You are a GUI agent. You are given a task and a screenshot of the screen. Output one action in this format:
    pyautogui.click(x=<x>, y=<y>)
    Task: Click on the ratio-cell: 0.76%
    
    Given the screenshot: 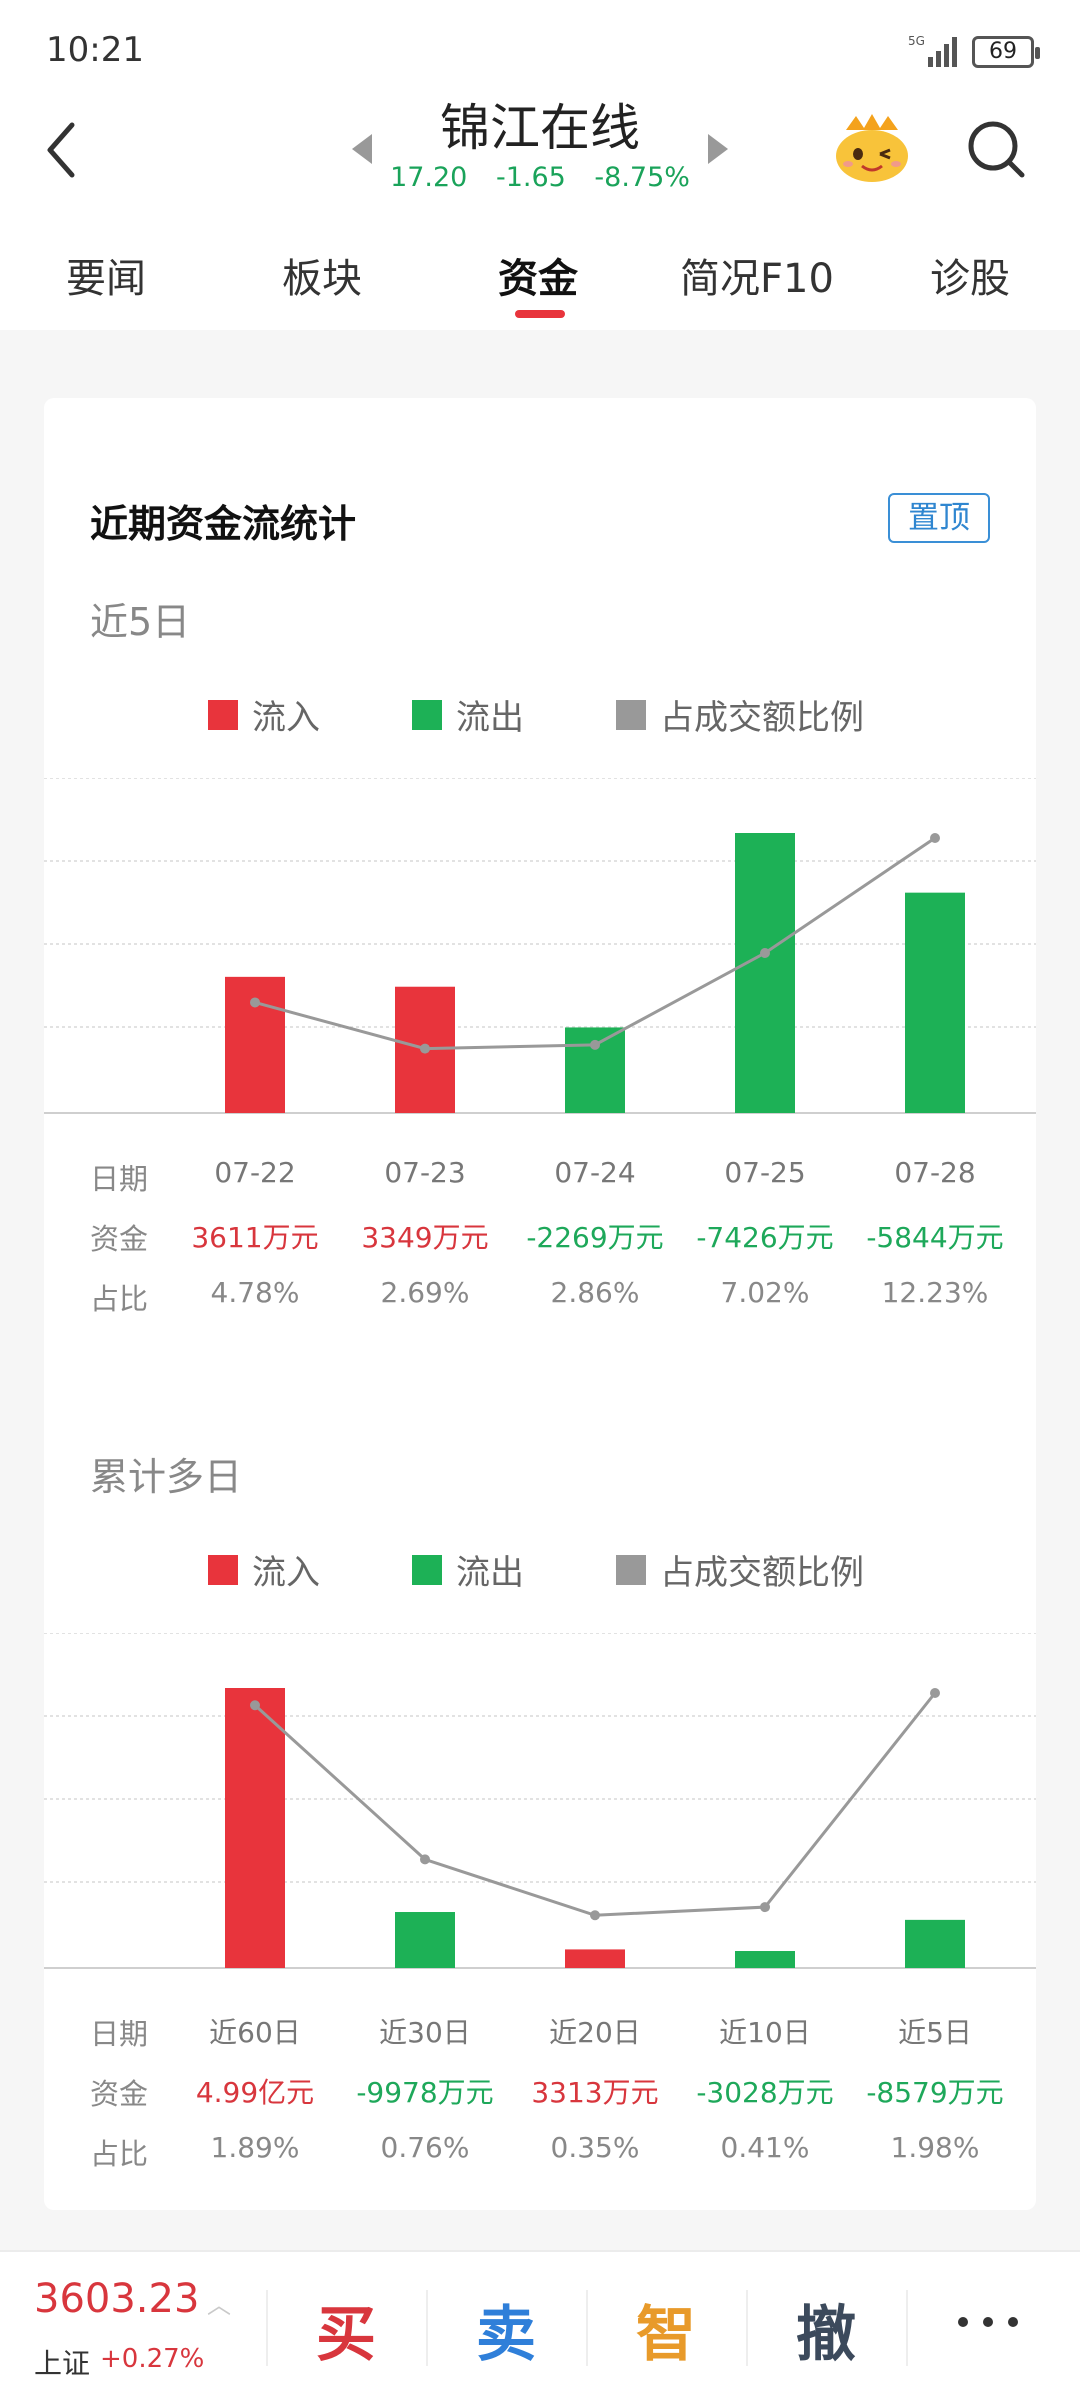 What is the action you would take?
    pyautogui.click(x=425, y=2147)
    